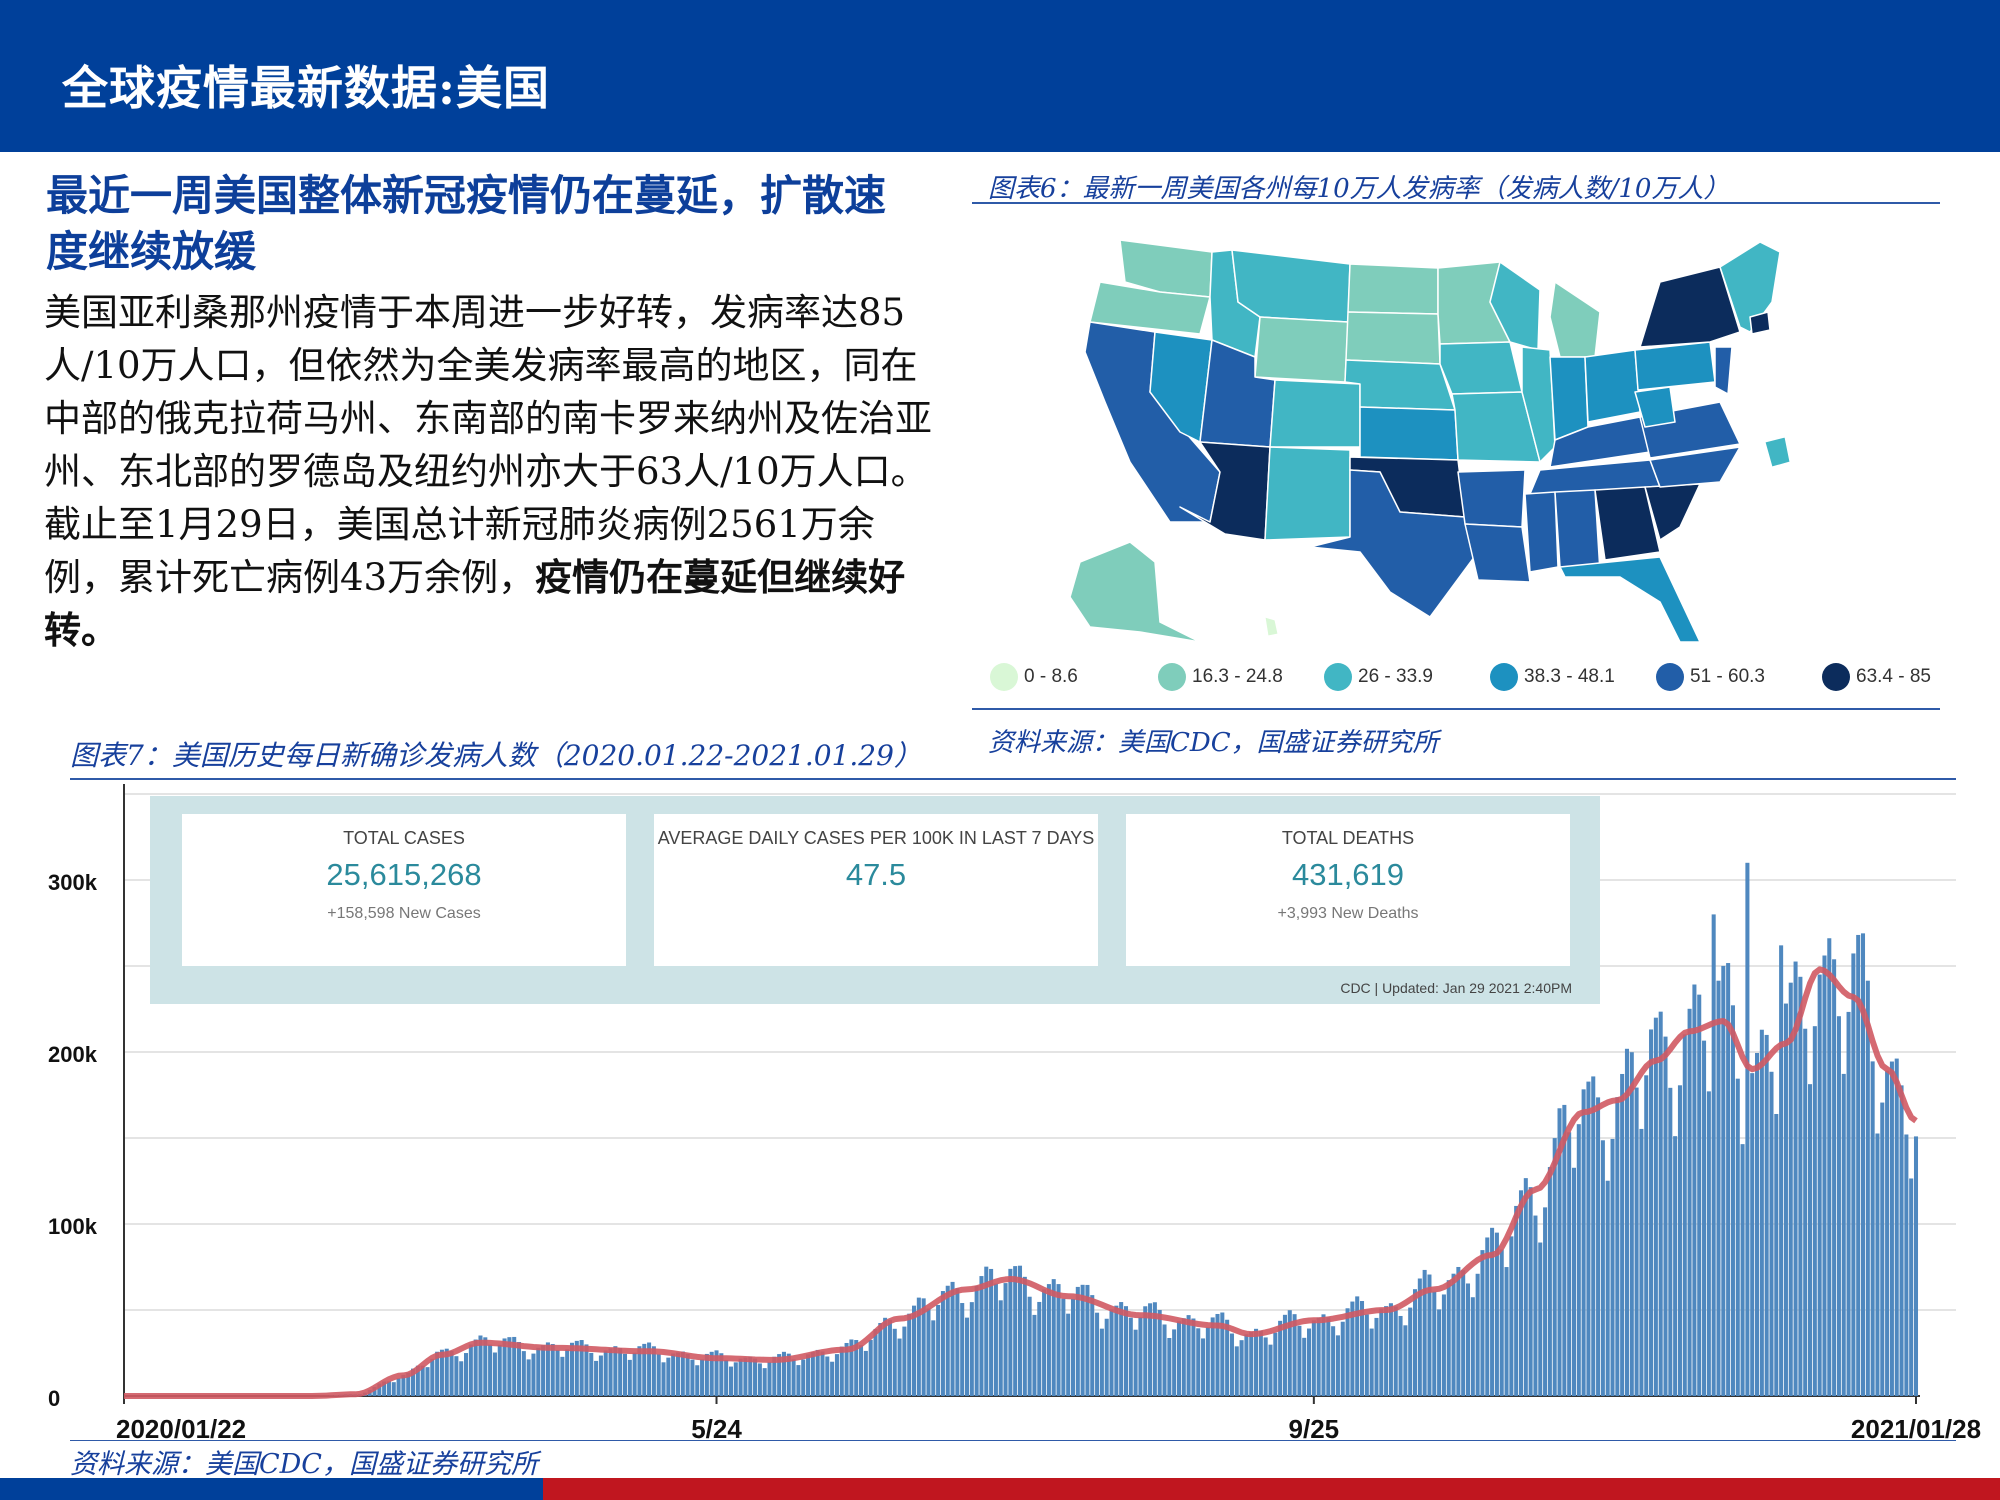 The height and width of the screenshot is (1500, 2000). I want to click on map-region-indiana, so click(1569, 398).